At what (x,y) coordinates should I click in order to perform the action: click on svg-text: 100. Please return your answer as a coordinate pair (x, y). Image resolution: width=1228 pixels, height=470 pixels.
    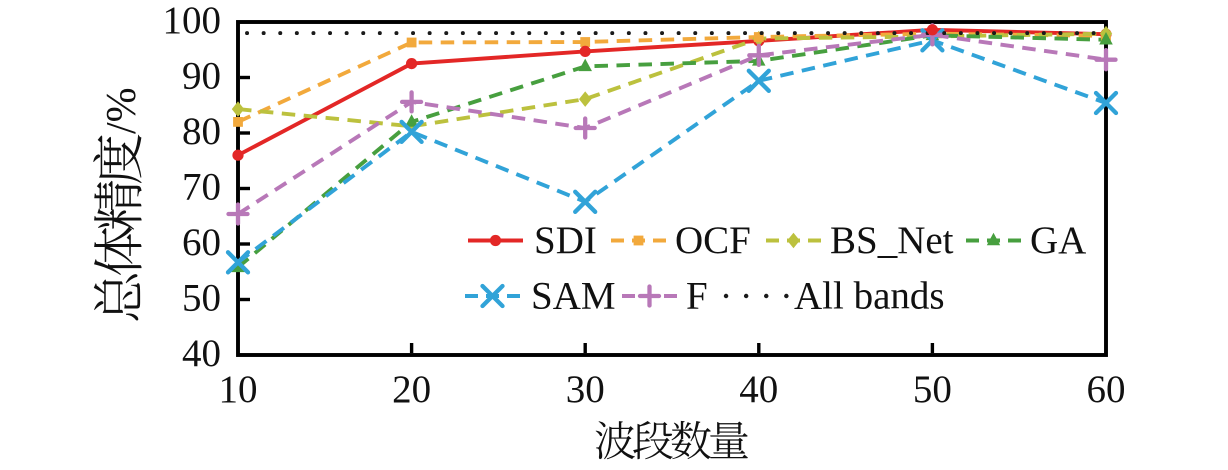
    Looking at the image, I should click on (192, 21).